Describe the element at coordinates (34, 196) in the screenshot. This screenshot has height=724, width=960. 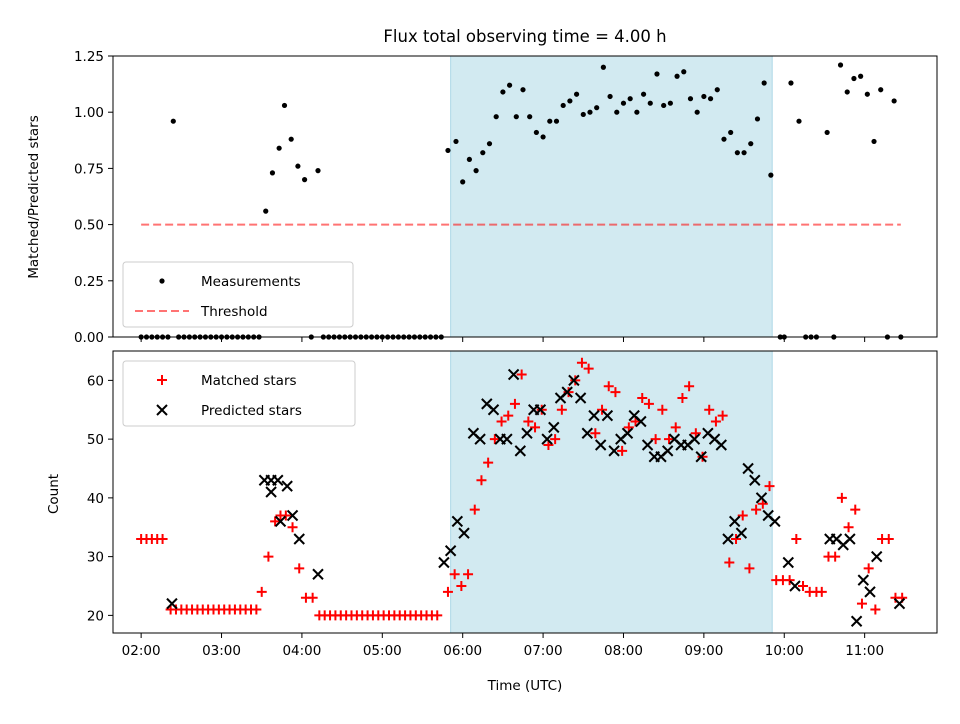
I see `top-ylabel: Matched/Predicted stars` at that location.